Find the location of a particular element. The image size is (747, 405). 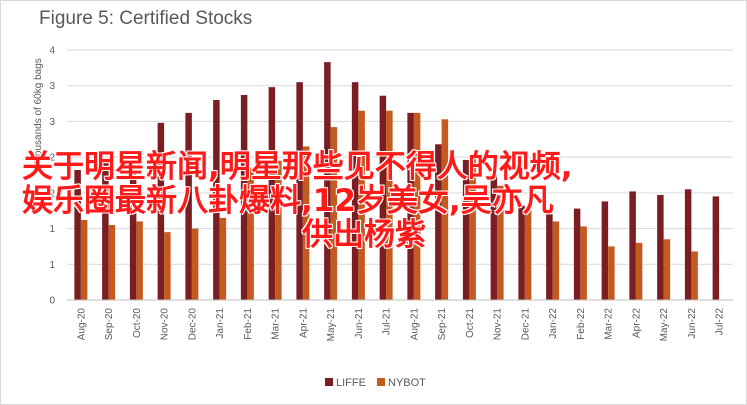

chart-title: Figure 5: Certified Stocks is located at coordinates (146, 18).